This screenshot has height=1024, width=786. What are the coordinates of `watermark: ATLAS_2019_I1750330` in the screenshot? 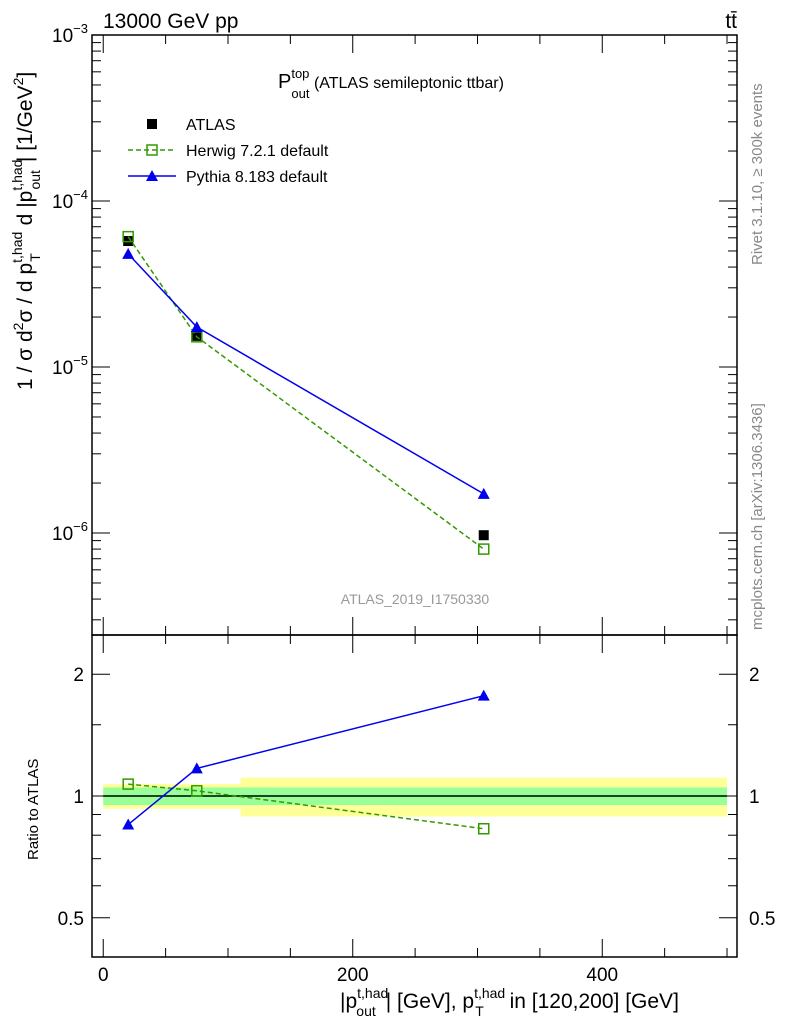 It's located at (415, 599).